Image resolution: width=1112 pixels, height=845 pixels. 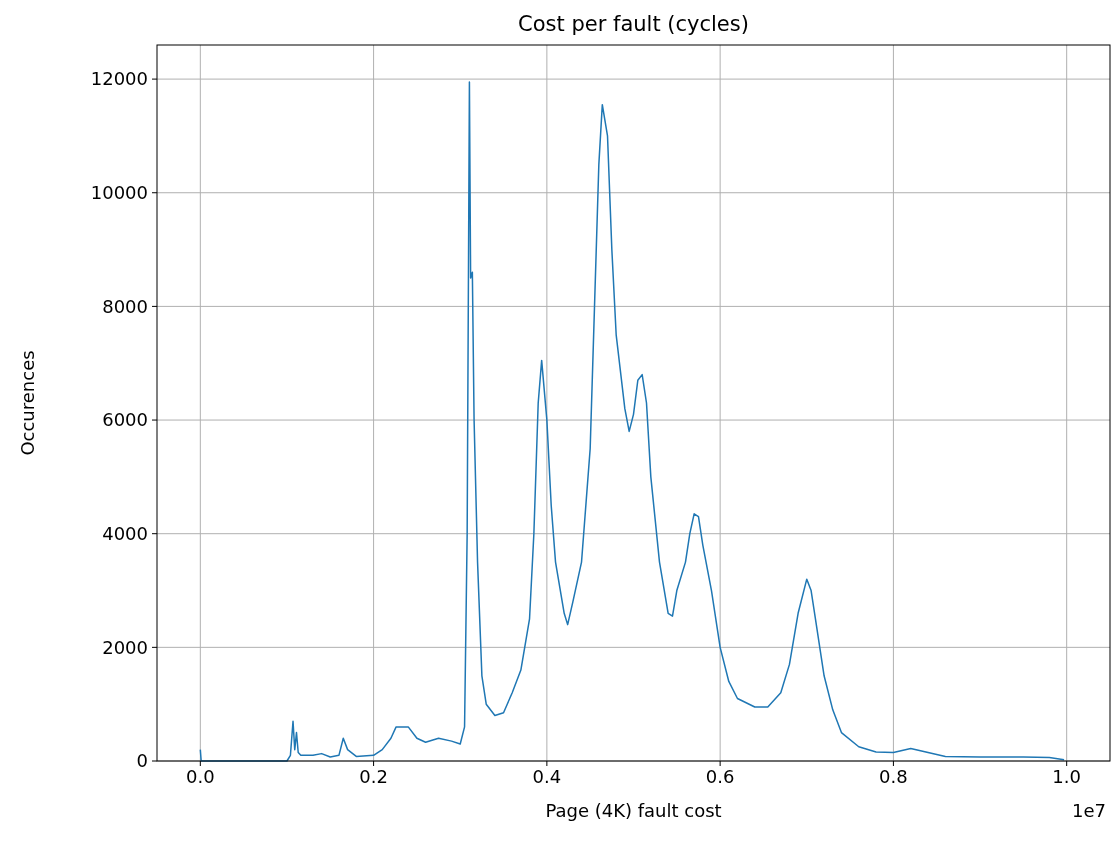 I want to click on x-tick-label: 1.0, so click(x=1066, y=776).